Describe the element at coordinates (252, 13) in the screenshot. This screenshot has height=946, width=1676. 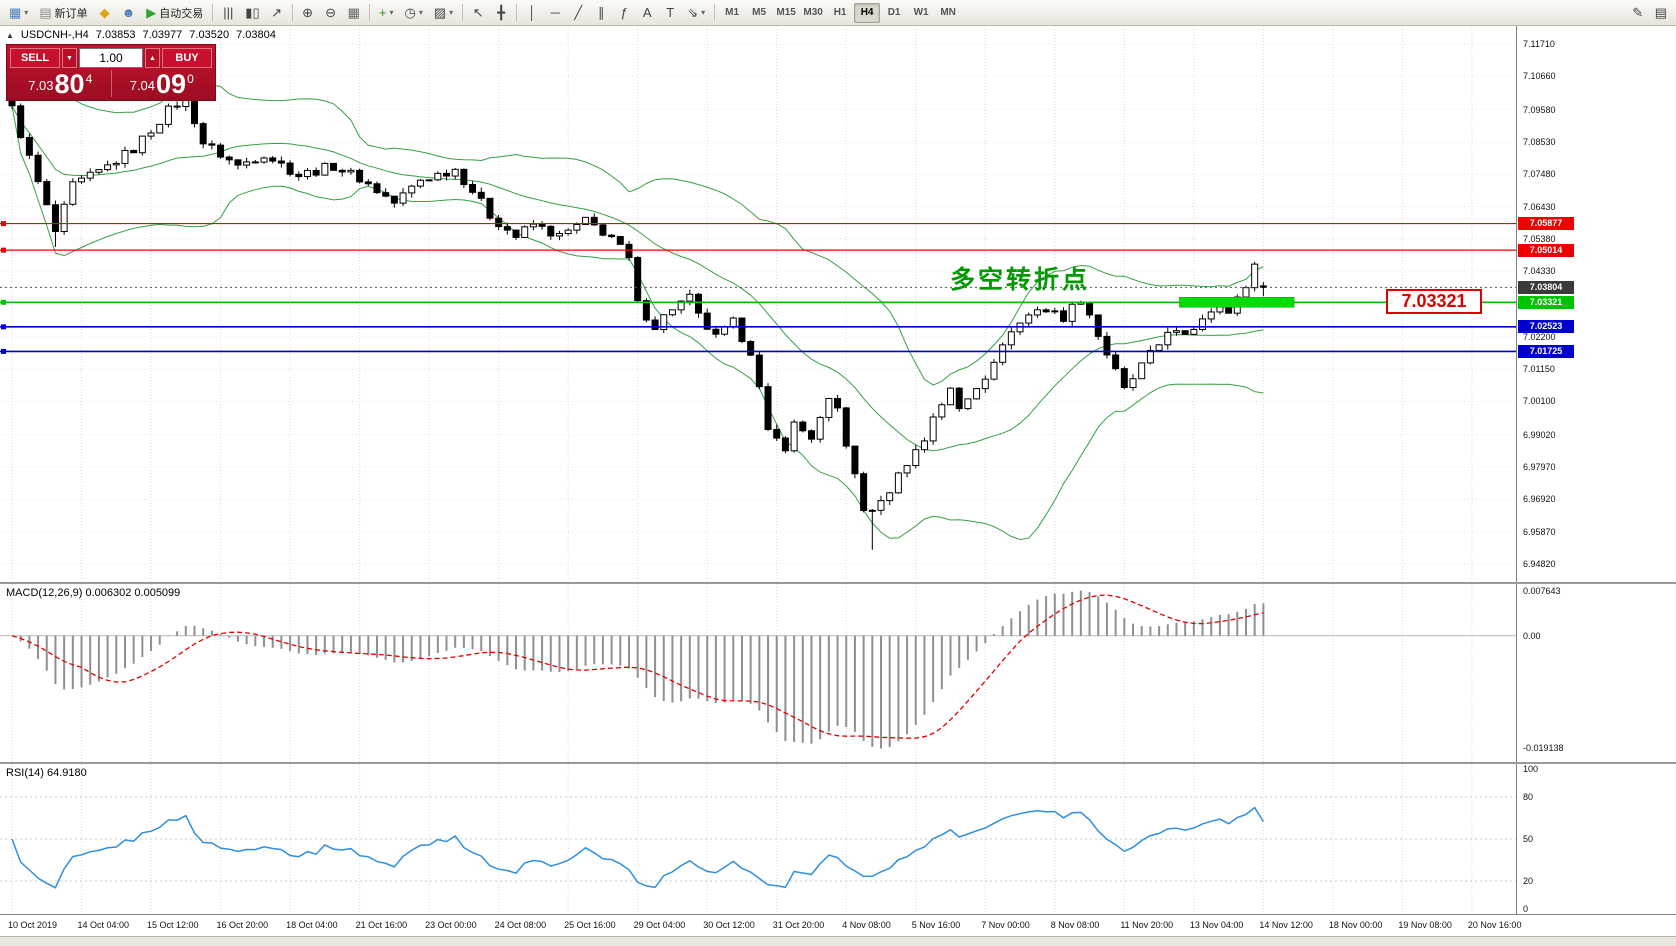
I see `candlestick-chart-button: ▮▯` at that location.